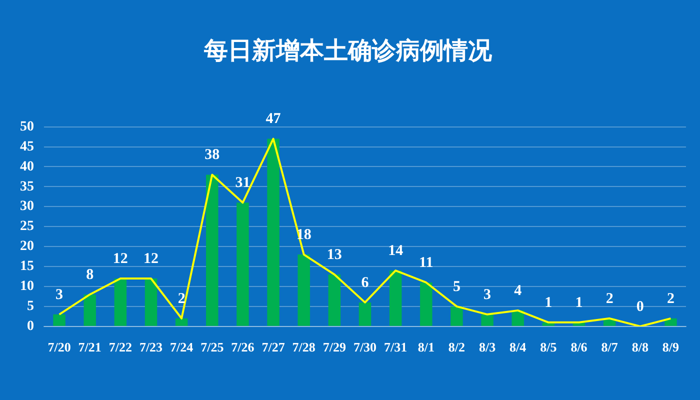 The image size is (700, 400). What do you see at coordinates (396, 347) in the screenshot?
I see `x-tick-label: 7/31` at bounding box center [396, 347].